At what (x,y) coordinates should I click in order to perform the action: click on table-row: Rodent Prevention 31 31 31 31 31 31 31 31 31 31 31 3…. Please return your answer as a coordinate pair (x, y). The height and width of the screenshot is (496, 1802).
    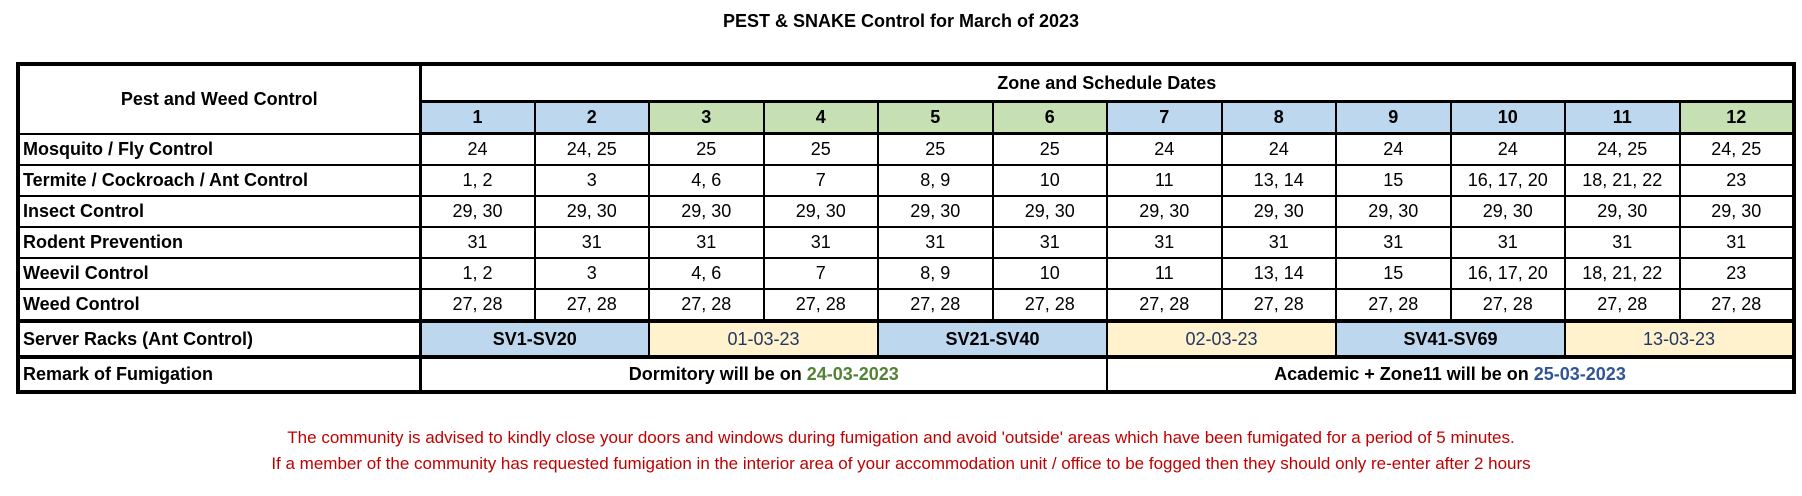
    Looking at the image, I should click on (906, 242).